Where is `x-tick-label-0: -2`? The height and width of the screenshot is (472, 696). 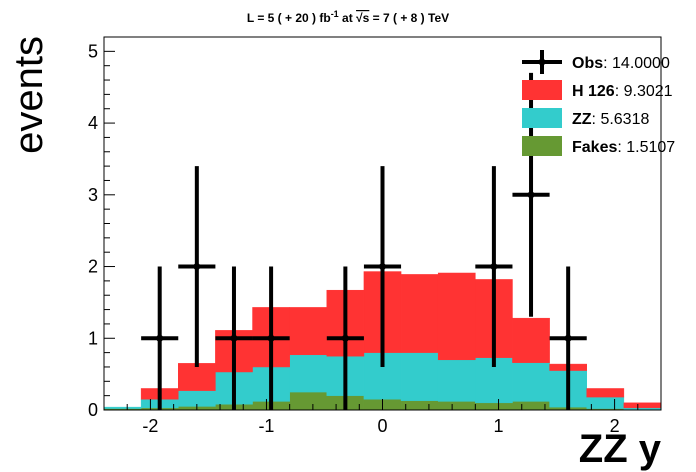
x-tick-label-0: -2 is located at coordinates (150, 426).